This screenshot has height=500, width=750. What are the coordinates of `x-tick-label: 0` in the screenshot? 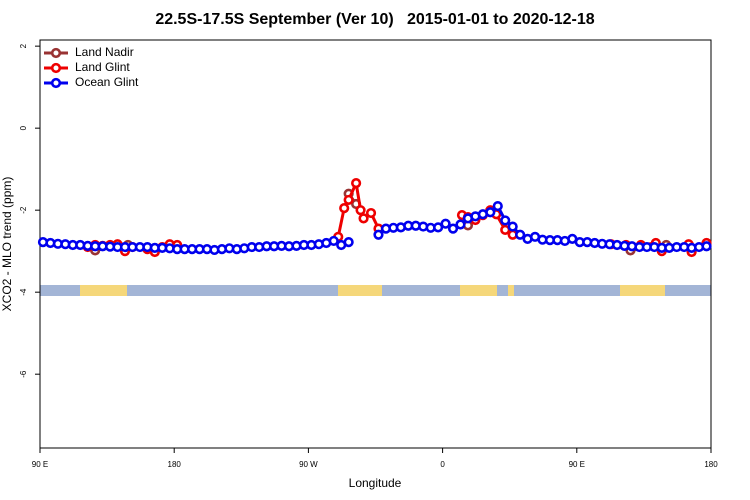 It's located at (442, 464).